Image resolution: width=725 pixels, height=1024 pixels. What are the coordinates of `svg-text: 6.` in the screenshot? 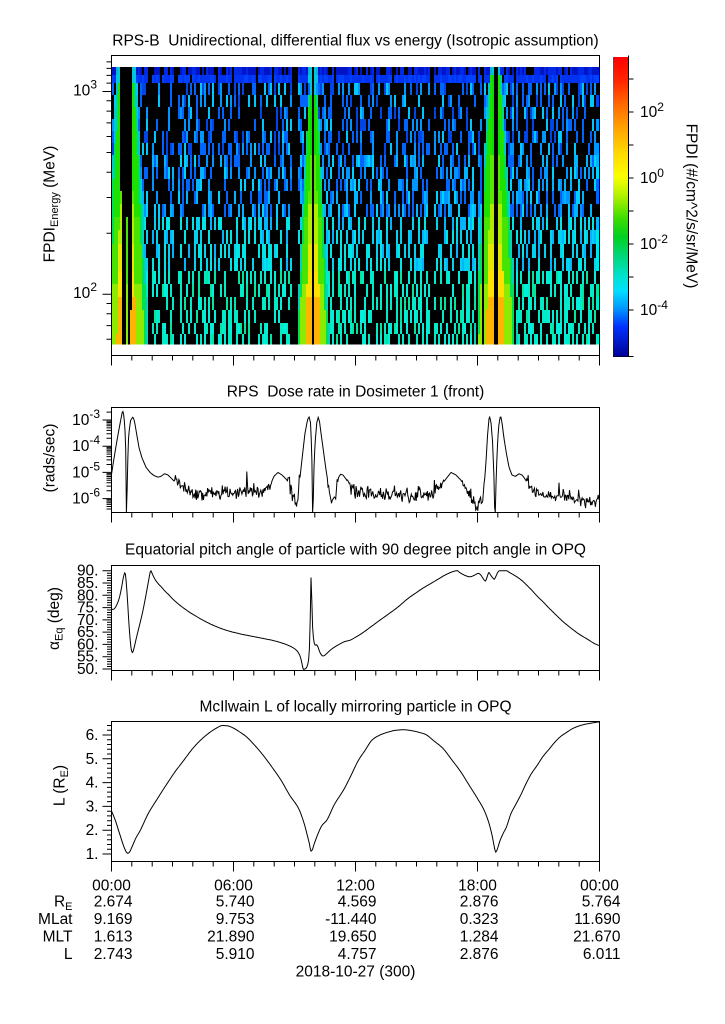 It's located at (92, 735).